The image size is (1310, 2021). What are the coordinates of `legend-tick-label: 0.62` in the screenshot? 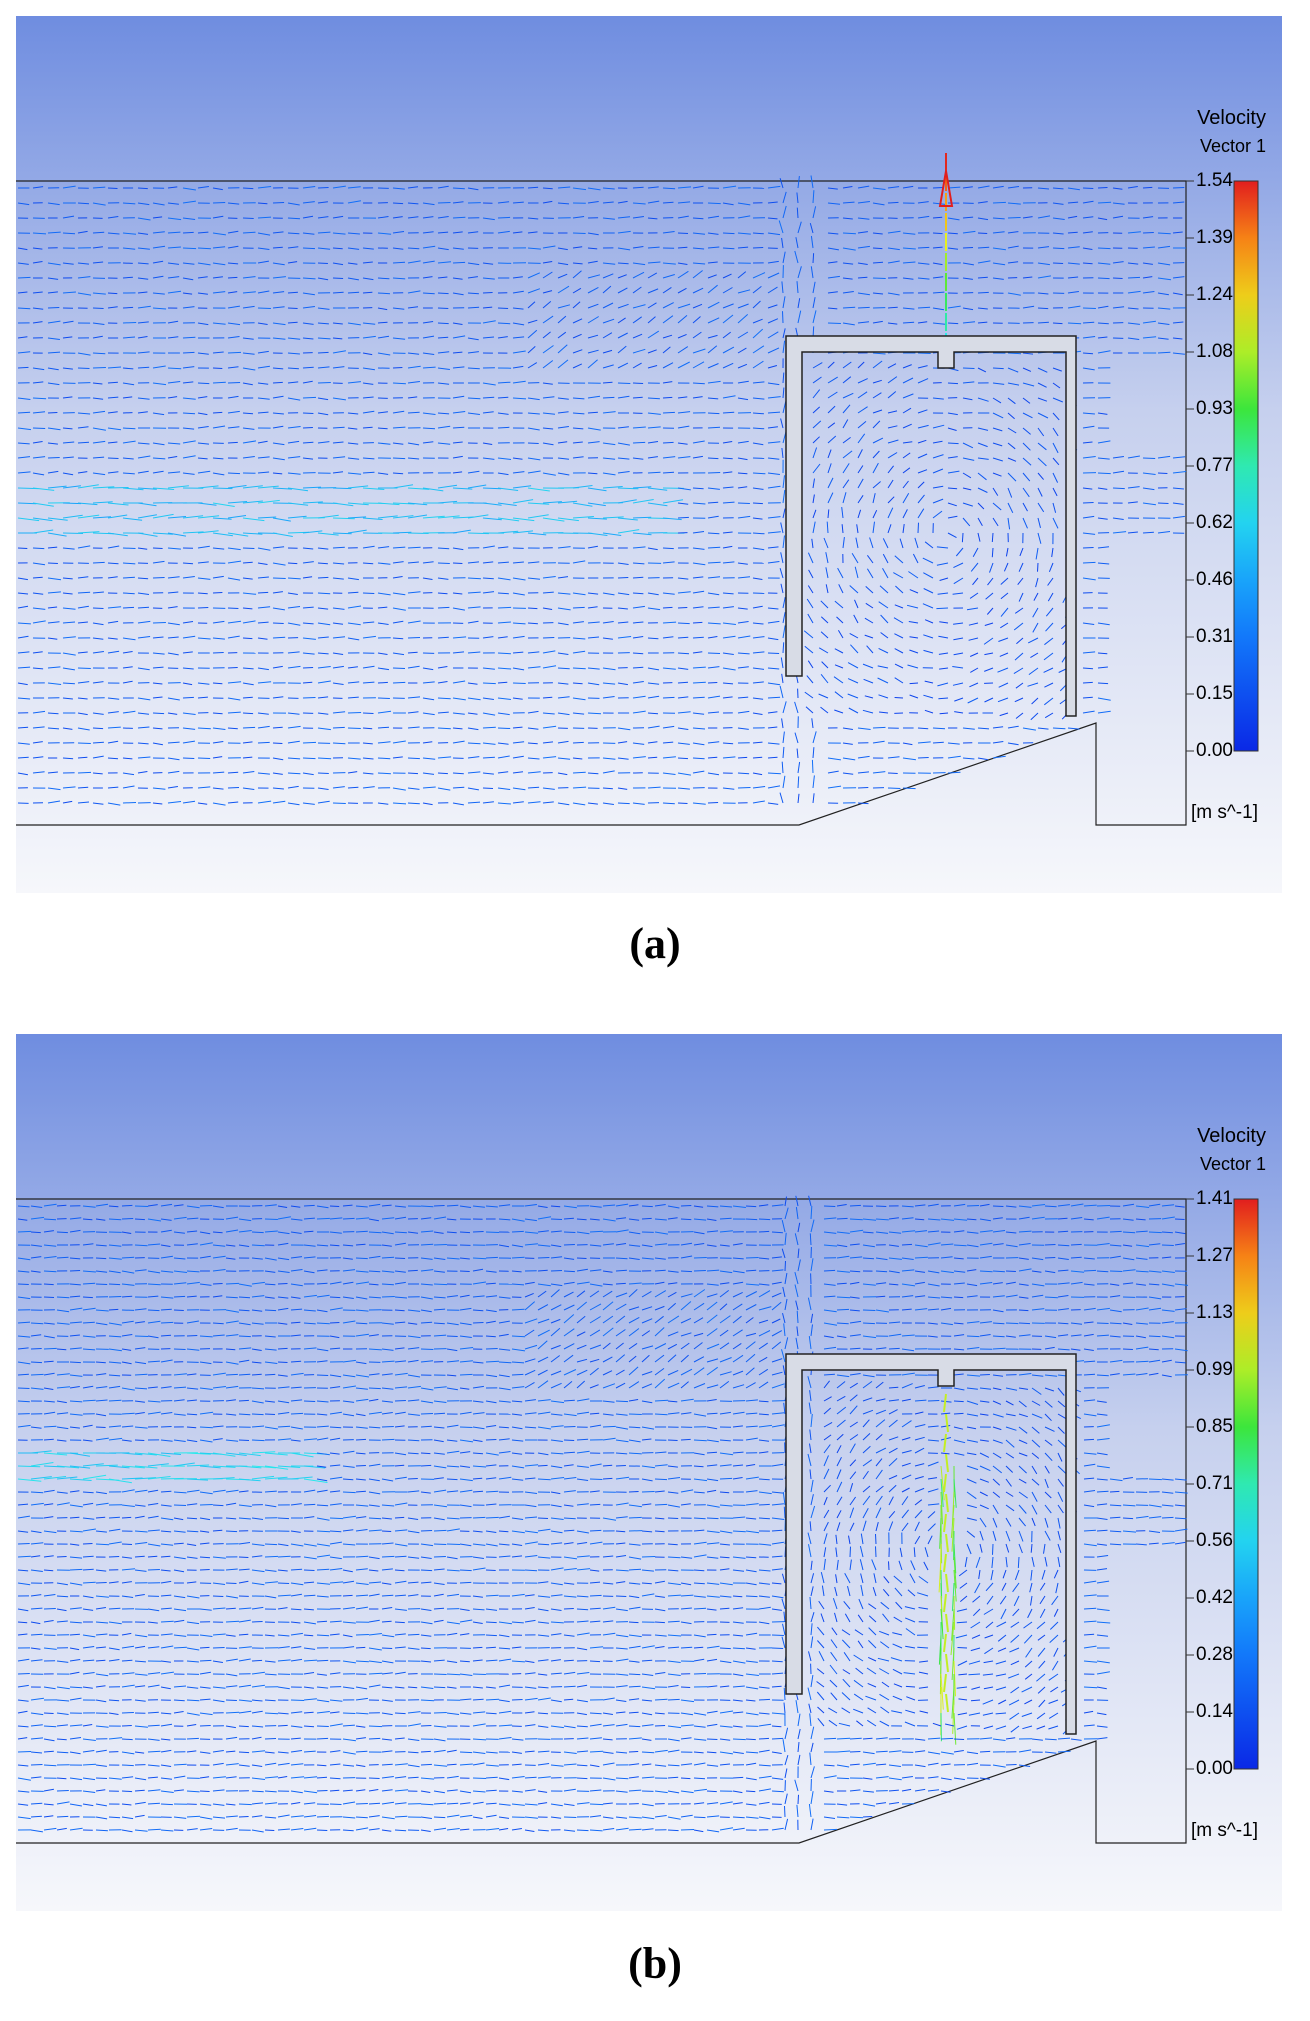 It's located at (1214, 522).